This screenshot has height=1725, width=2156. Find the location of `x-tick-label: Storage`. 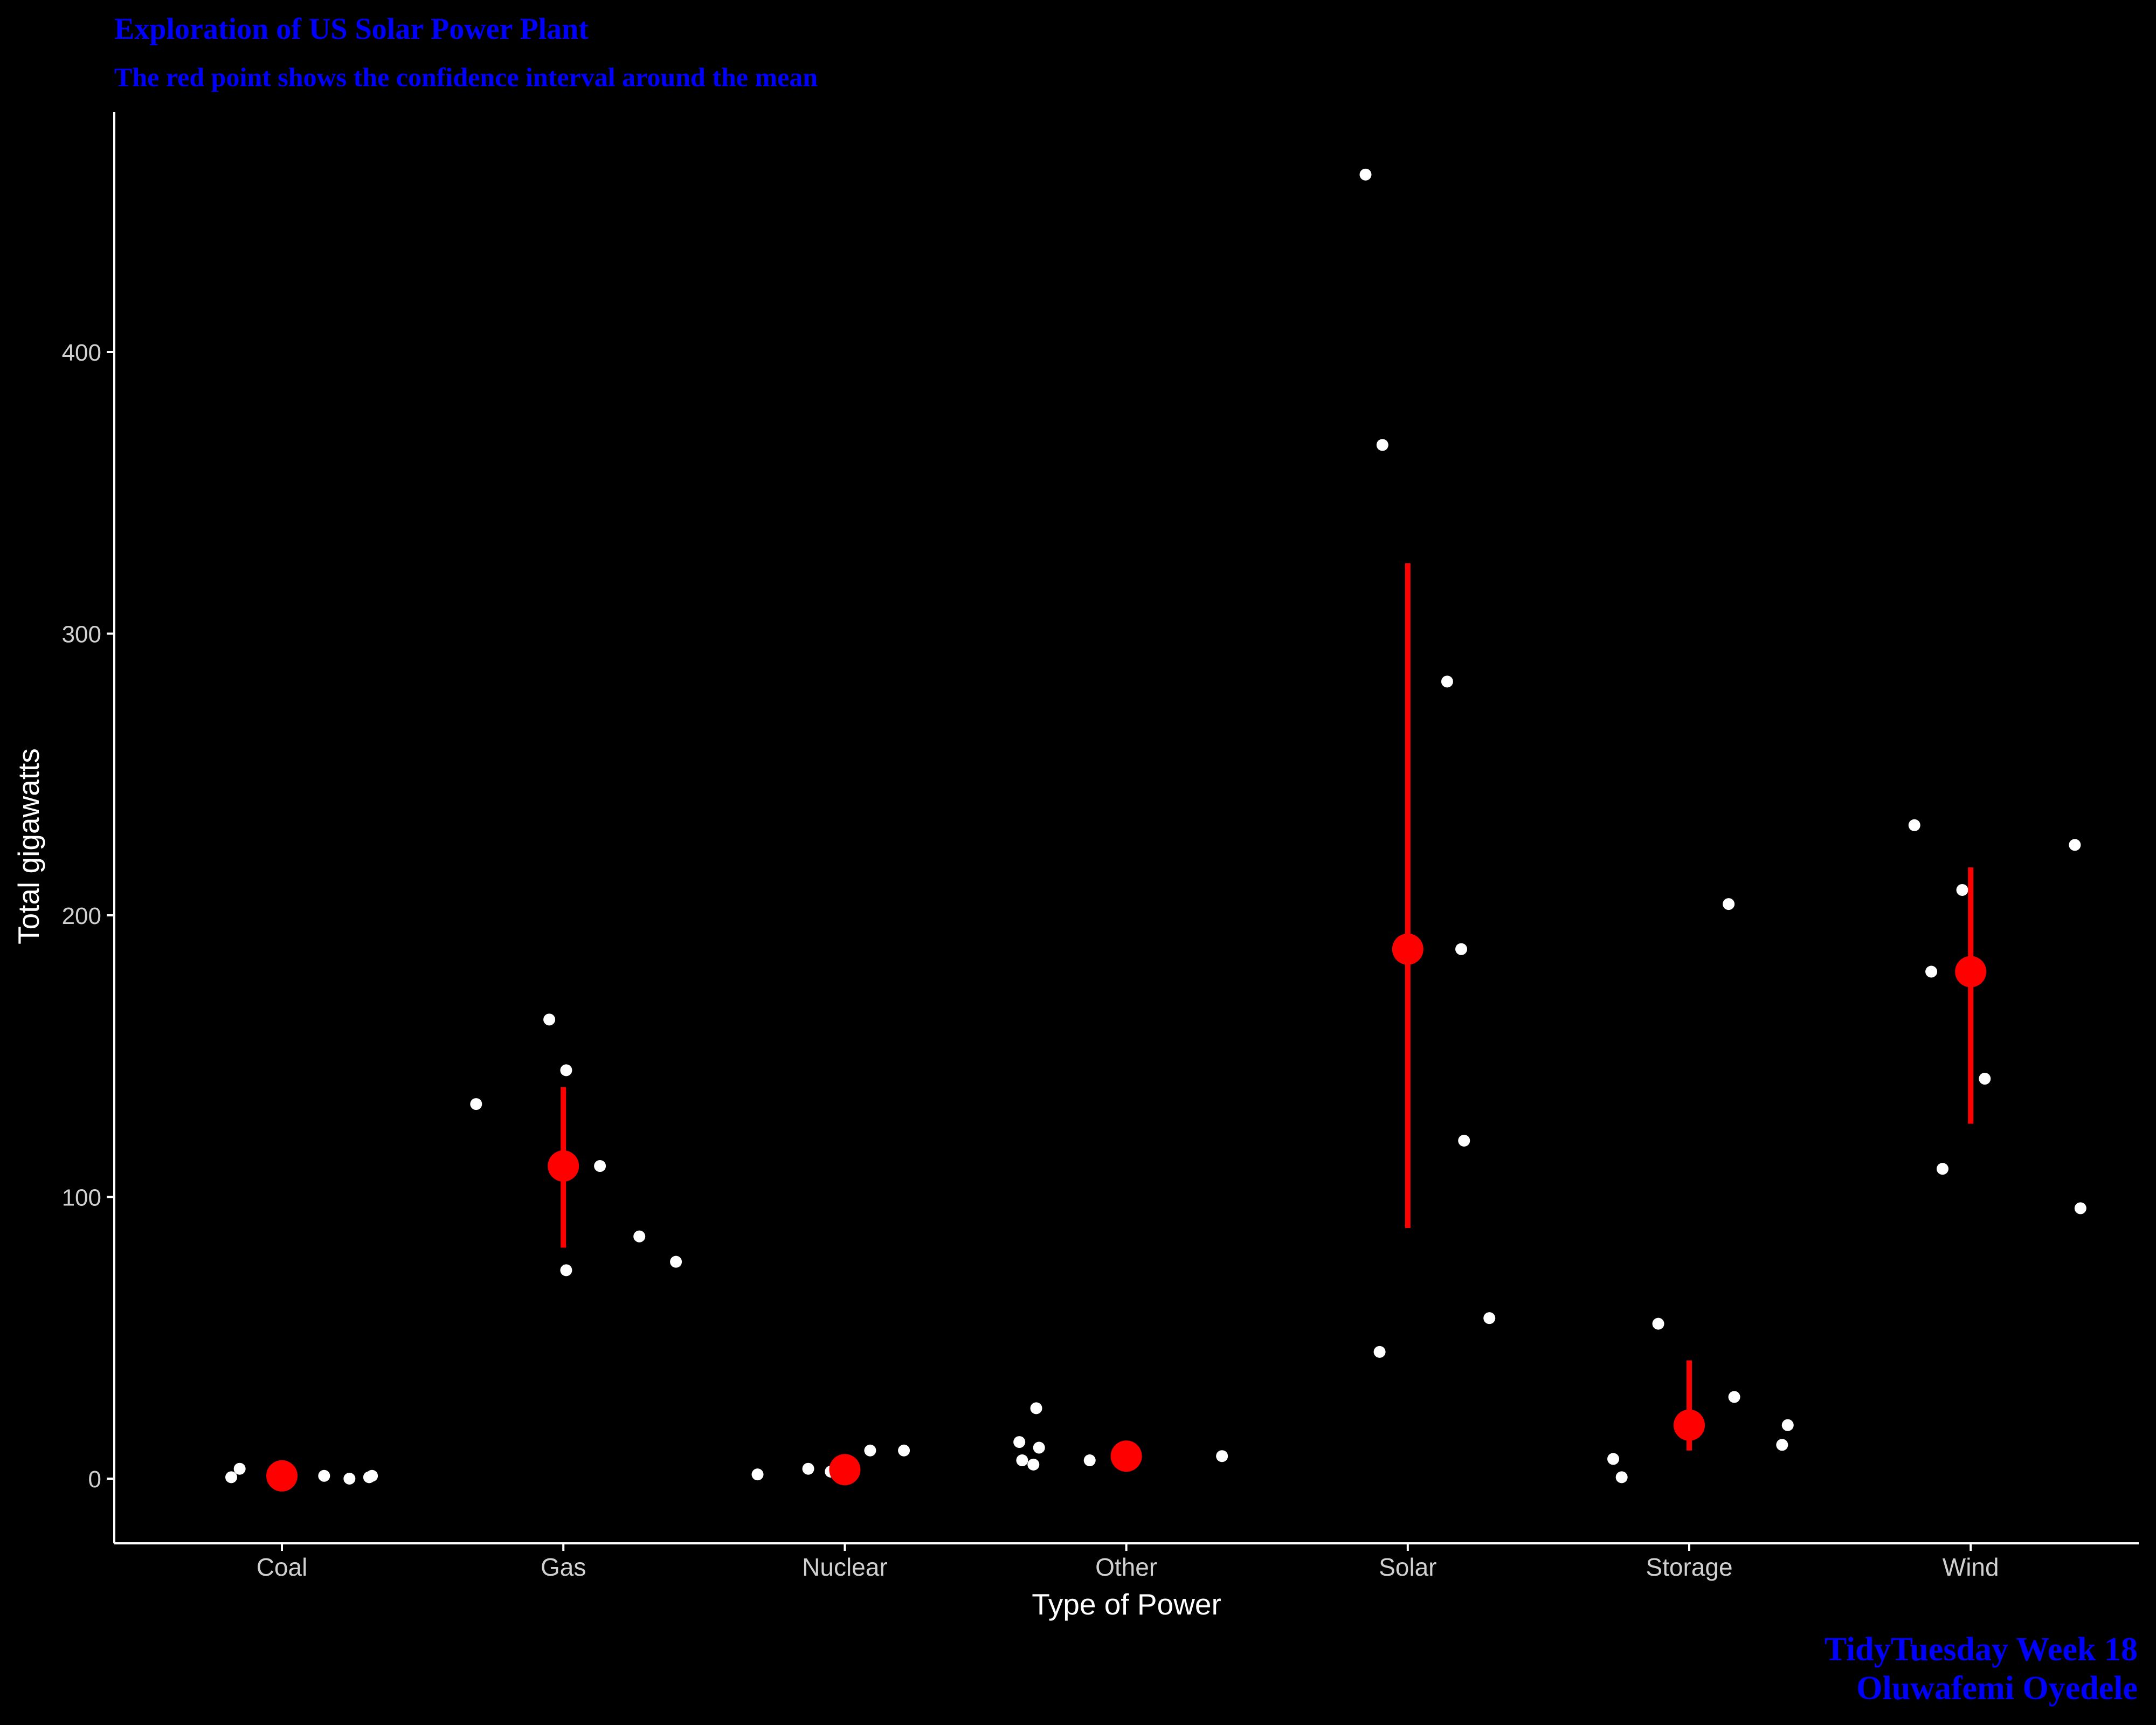

x-tick-label: Storage is located at coordinates (1689, 1567).